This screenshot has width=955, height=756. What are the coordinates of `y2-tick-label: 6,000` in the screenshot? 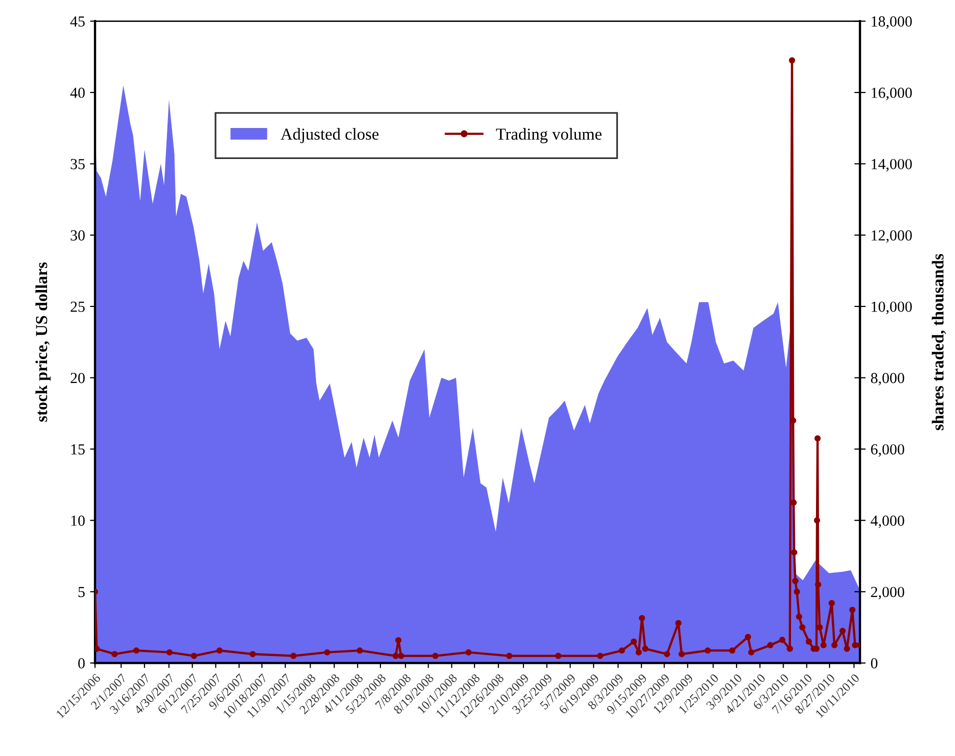 It's located at (887, 450).